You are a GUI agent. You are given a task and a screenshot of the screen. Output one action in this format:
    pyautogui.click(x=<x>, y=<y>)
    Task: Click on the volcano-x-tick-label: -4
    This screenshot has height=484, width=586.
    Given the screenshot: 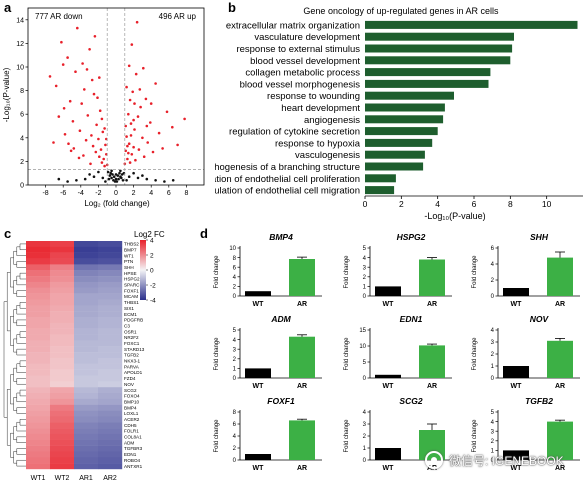 What is the action you would take?
    pyautogui.click(x=81, y=193)
    